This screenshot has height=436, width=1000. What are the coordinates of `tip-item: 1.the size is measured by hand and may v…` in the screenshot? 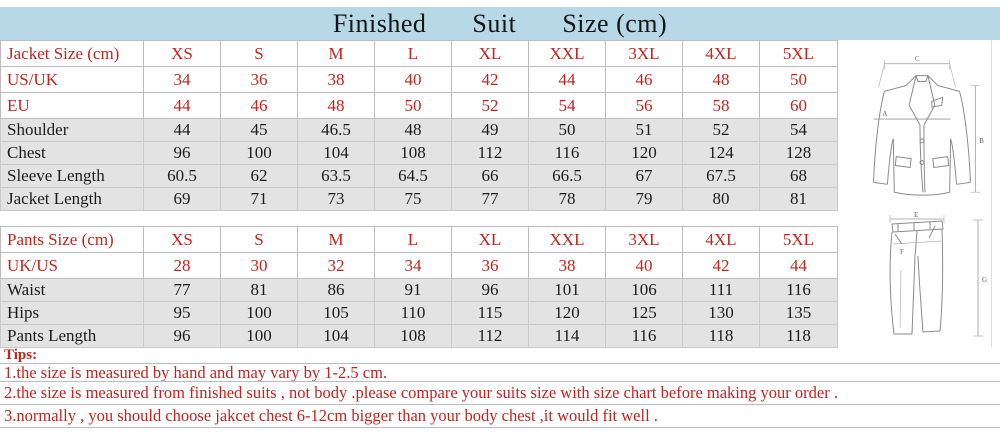 It's located at (500, 373).